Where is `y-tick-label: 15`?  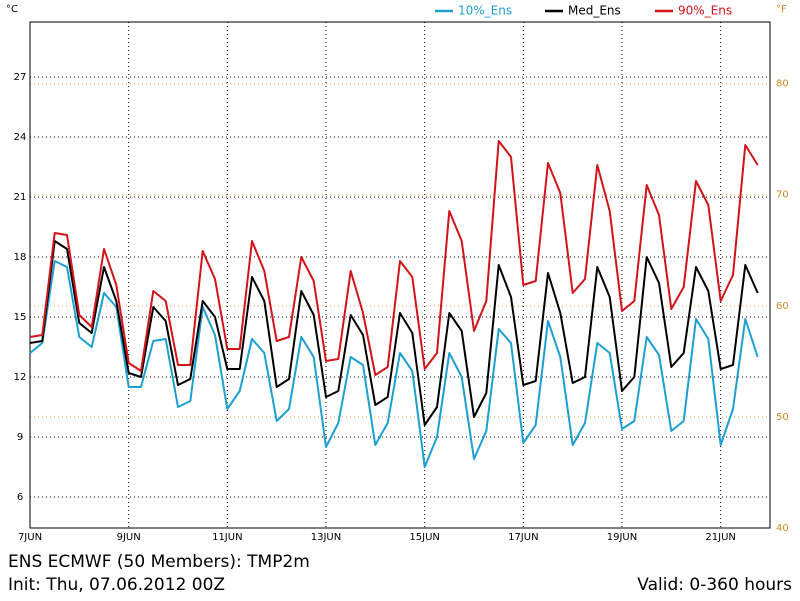
y-tick-label: 15 is located at coordinates (20, 317).